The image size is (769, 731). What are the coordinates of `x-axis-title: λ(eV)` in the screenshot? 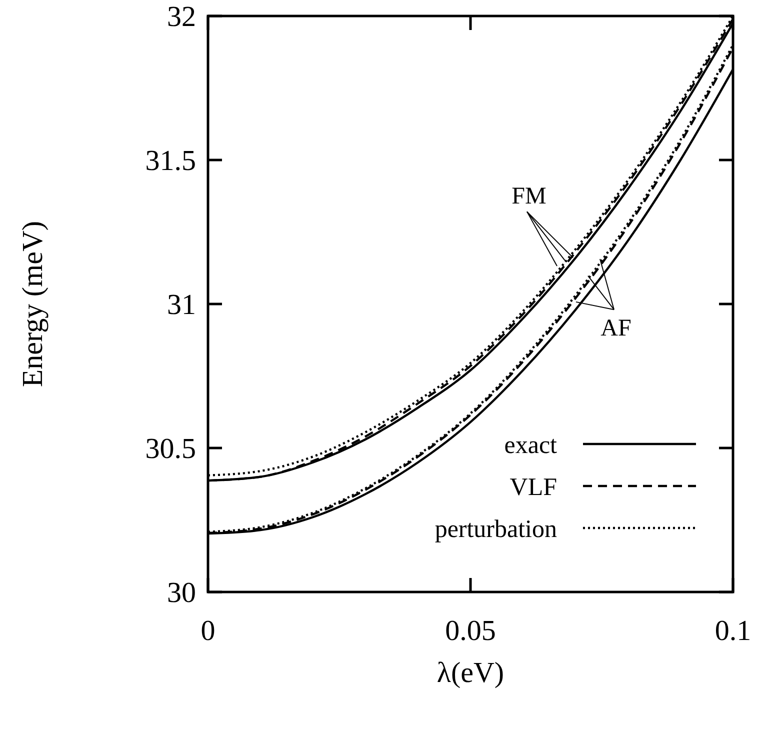 It's located at (470, 673).